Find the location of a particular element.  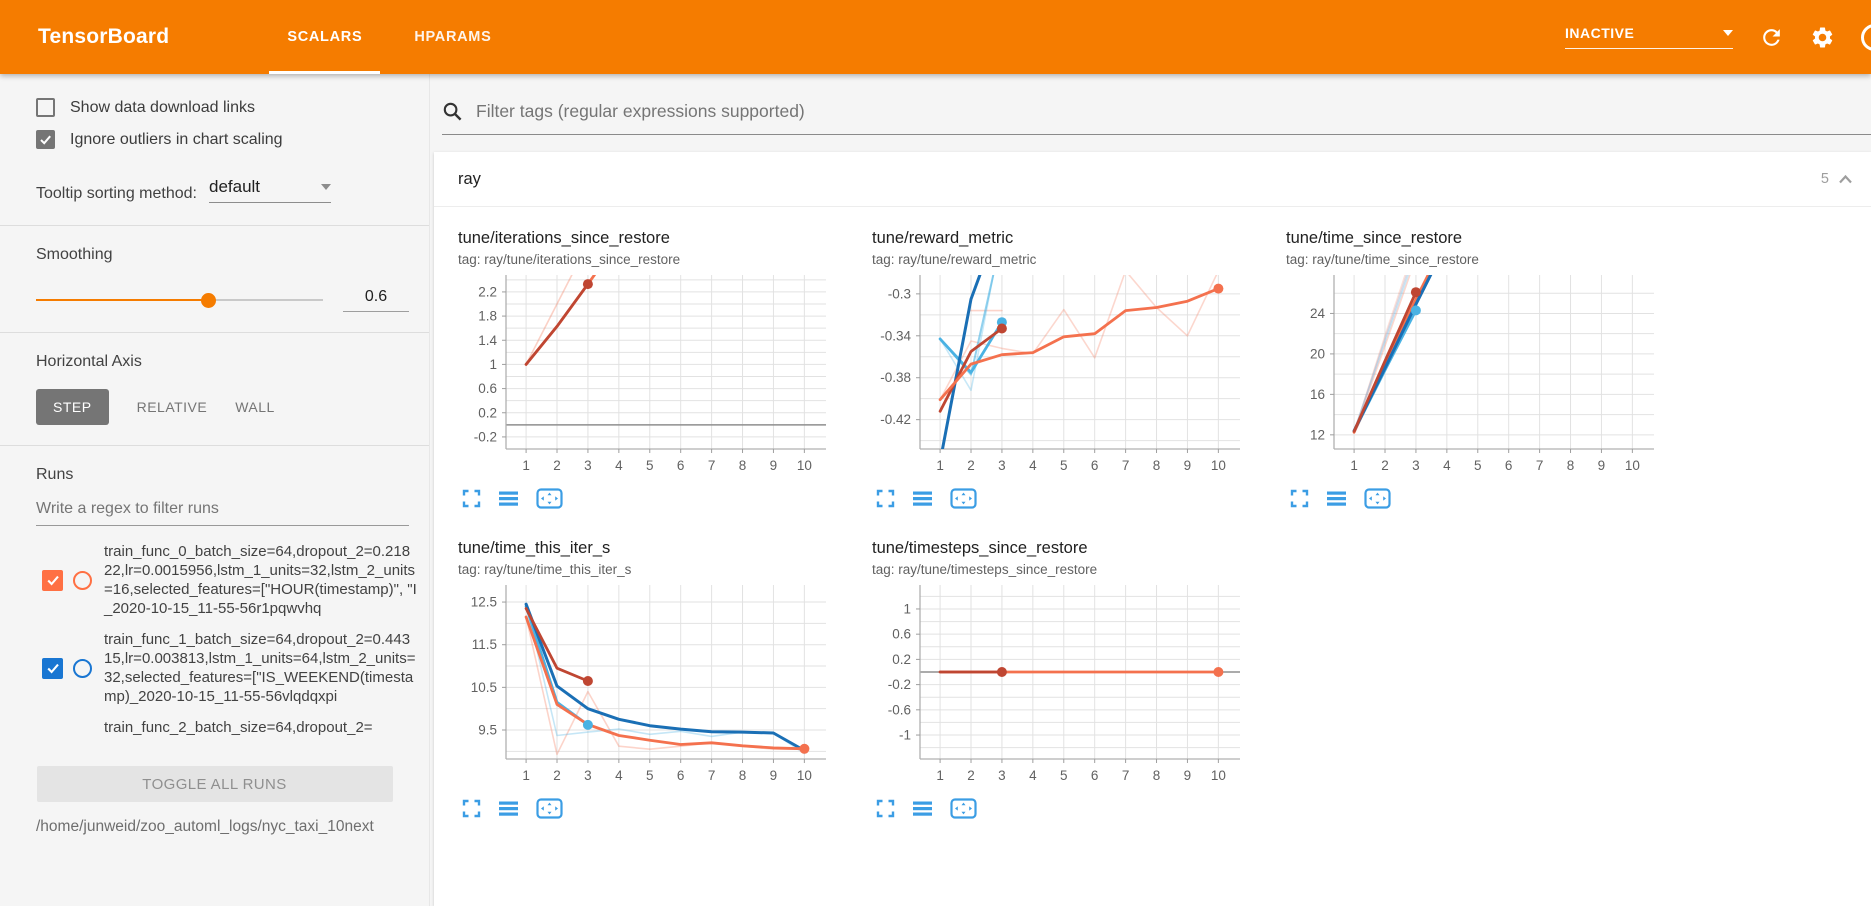

runs-filter-input is located at coordinates (222, 513).